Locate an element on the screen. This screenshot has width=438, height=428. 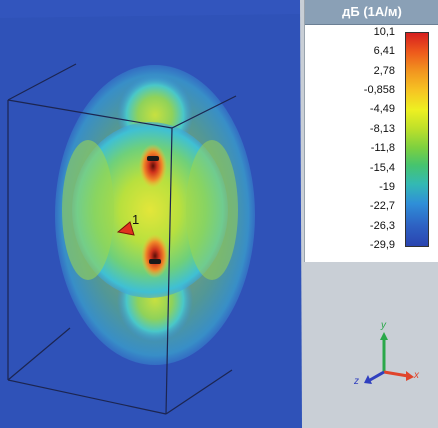
legend-tick: -22,7 is located at coordinates (382, 206).